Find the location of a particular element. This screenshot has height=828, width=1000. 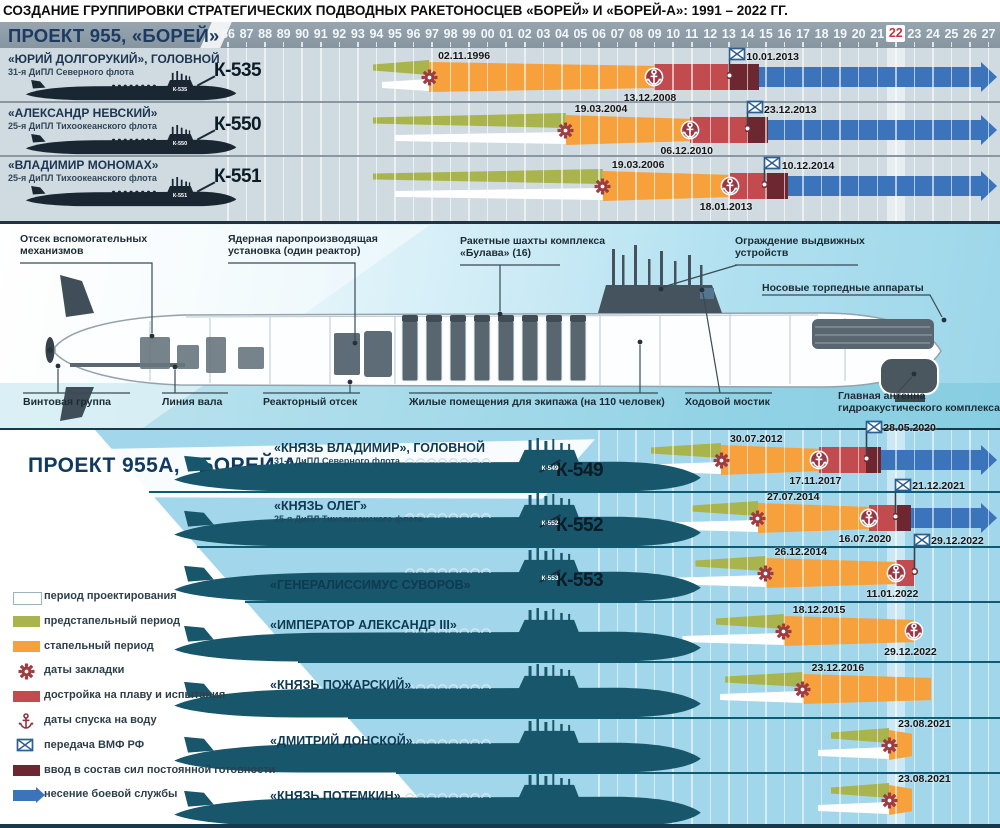

date-label: 19.03.2004 is located at coordinates (601, 109).